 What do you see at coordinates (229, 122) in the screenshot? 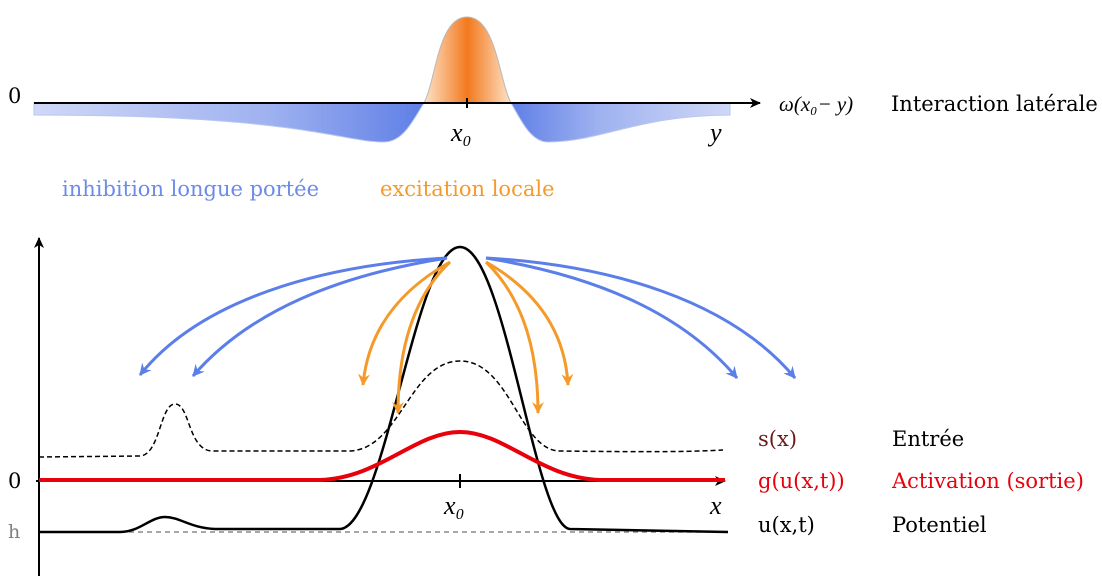
I see `inhibition-lobe-left` at bounding box center [229, 122].